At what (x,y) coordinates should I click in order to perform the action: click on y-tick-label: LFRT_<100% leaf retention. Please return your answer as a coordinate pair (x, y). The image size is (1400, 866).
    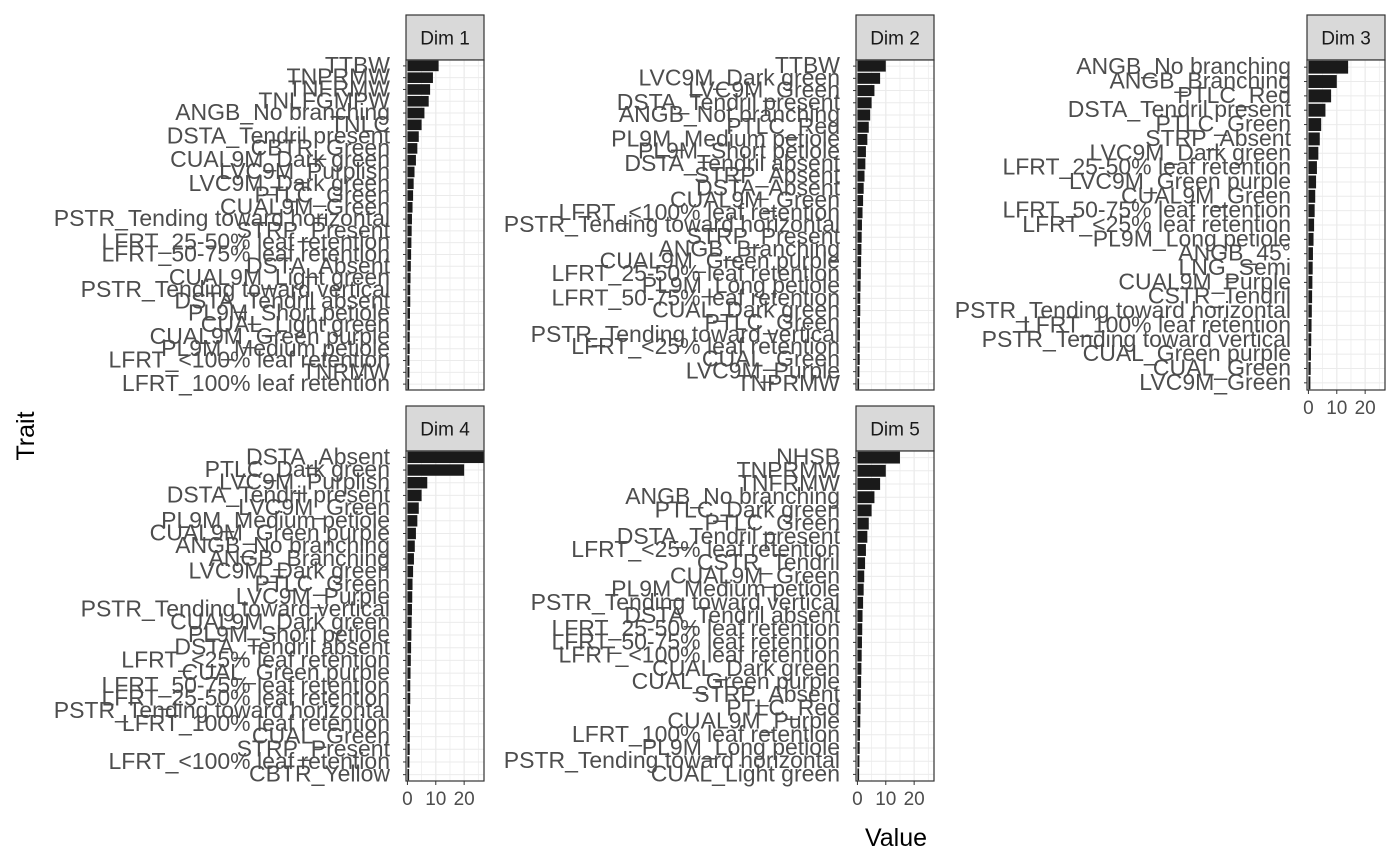
    Looking at the image, I should click on (699, 212).